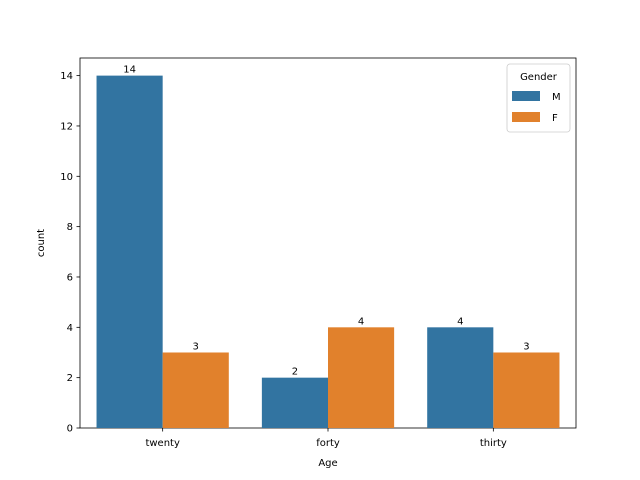  Describe the element at coordinates (70, 378) in the screenshot. I see `y-tick-label: 2` at that location.